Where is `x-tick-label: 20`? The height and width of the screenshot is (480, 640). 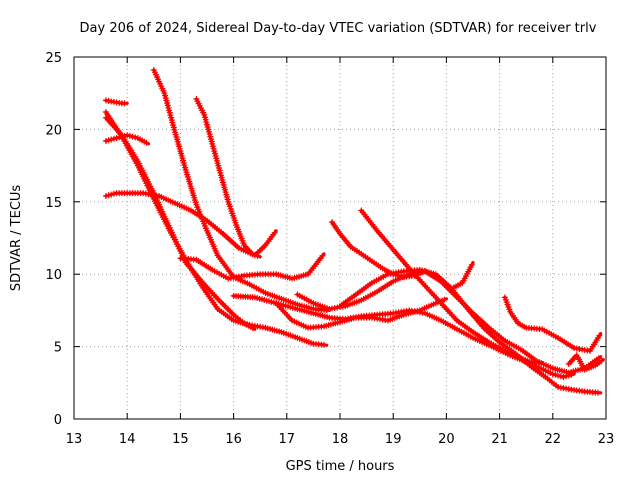
x-tick-label: 20 is located at coordinates (446, 439).